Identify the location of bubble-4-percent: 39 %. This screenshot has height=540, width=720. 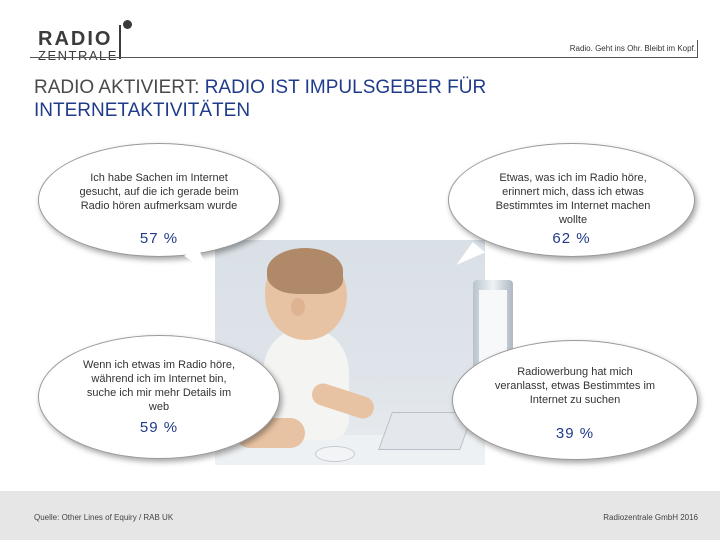
(575, 433).